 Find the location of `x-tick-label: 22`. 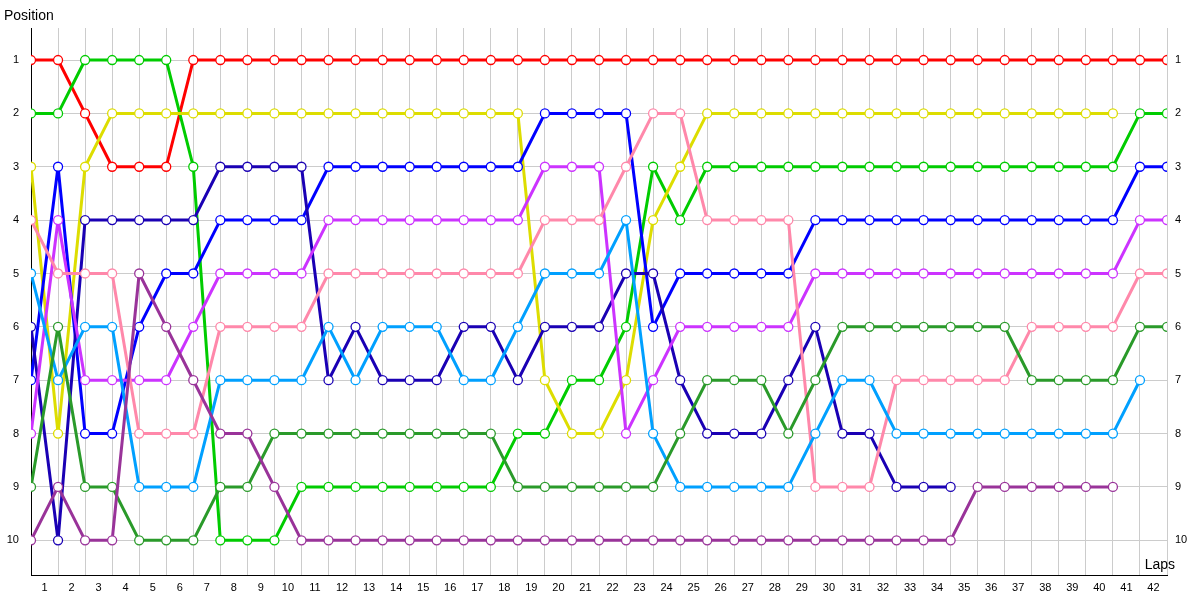

x-tick-label: 22 is located at coordinates (612, 586).